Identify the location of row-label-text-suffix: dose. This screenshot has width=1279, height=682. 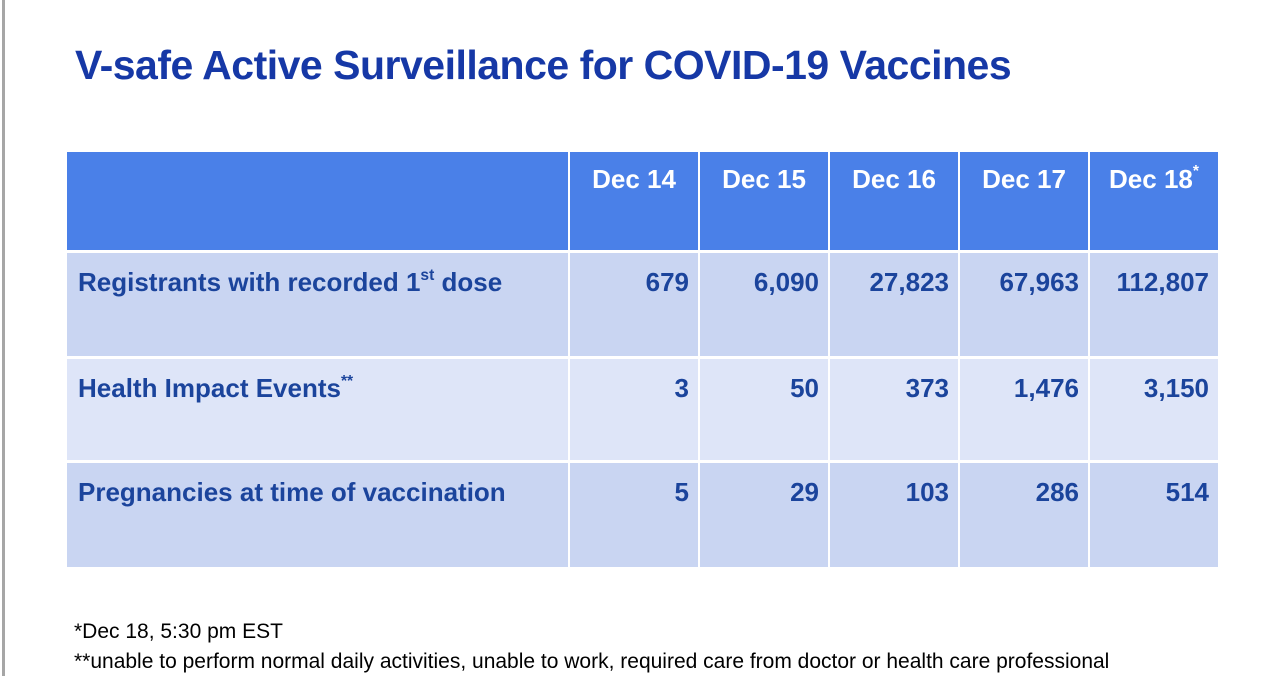
(468, 282).